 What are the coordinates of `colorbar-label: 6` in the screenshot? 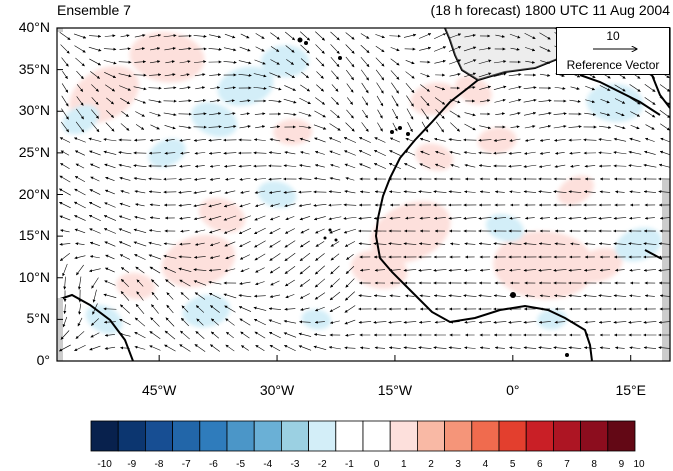 It's located at (540, 464).